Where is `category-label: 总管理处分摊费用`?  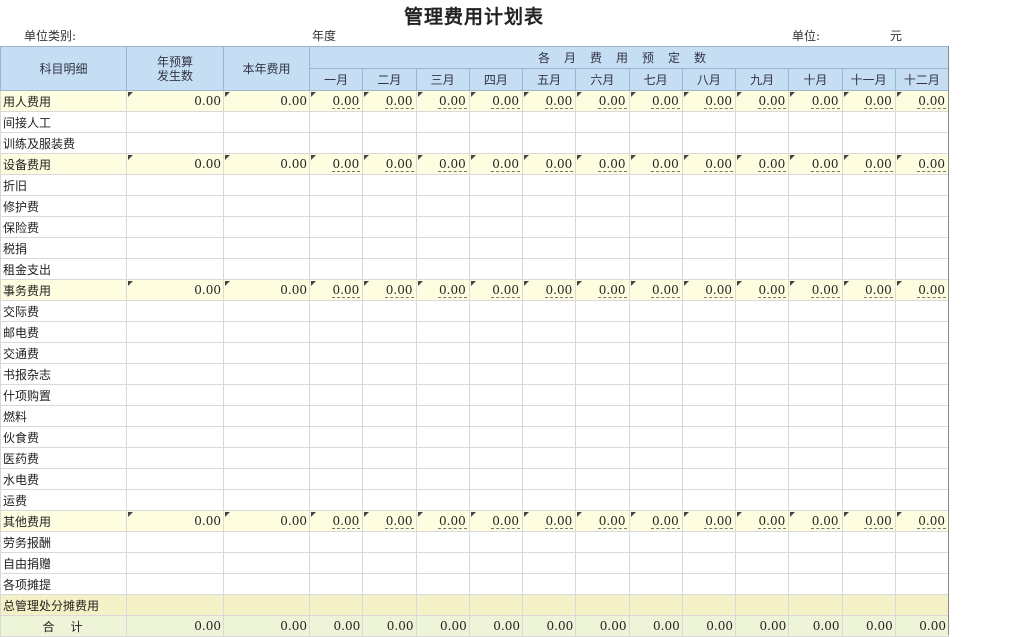
category-label: 总管理处分摊费用 is located at coordinates (63, 605).